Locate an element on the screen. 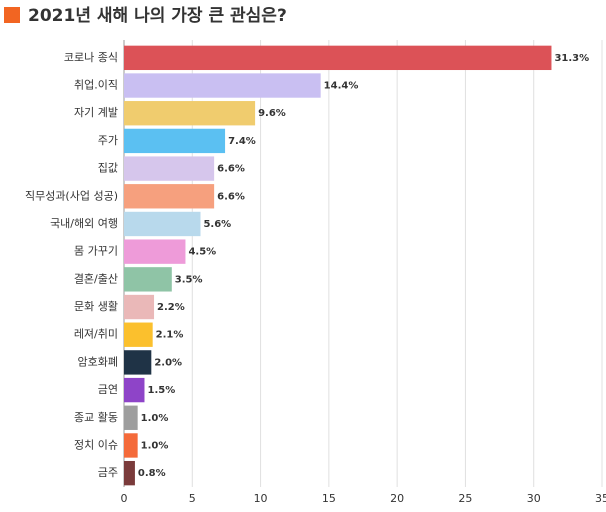 The height and width of the screenshot is (512, 606). y-tick-label: 취업.이직 is located at coordinates (96, 85).